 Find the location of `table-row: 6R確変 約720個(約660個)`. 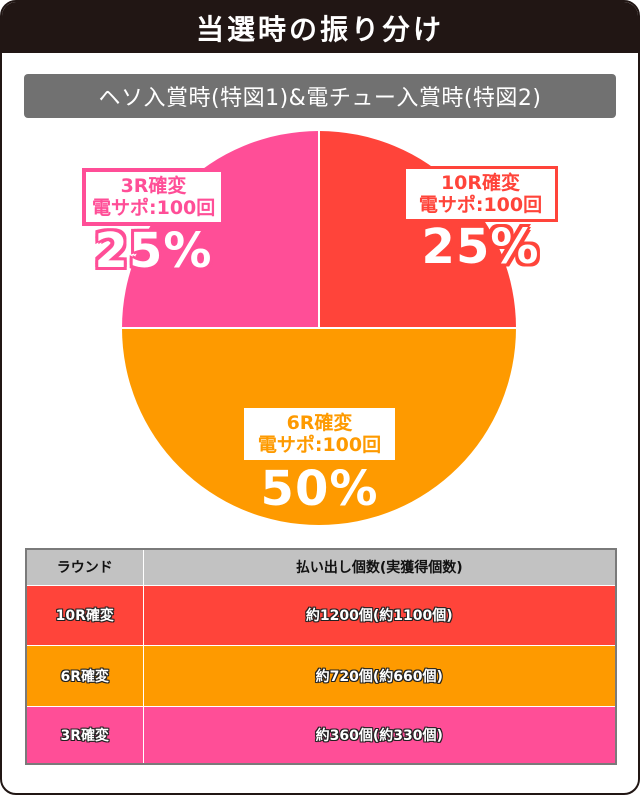

table-row: 6R確変 約720個(約660個) is located at coordinates (321, 675).